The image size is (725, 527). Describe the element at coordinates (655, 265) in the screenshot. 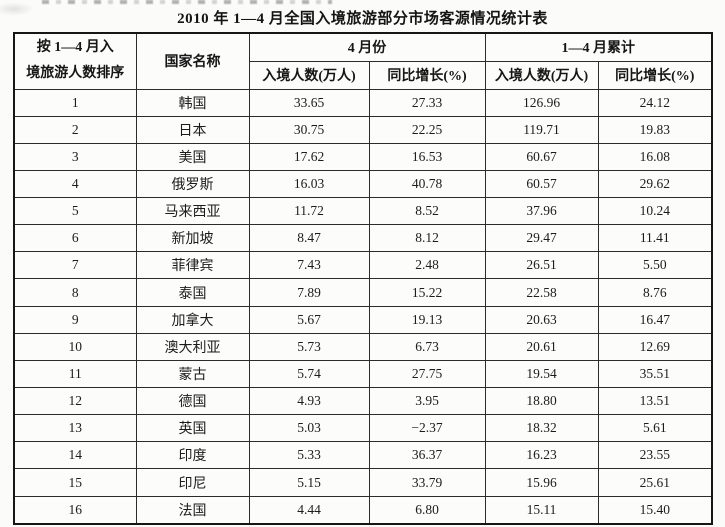

I see `cumulative-growth-cell: 5.50` at that location.